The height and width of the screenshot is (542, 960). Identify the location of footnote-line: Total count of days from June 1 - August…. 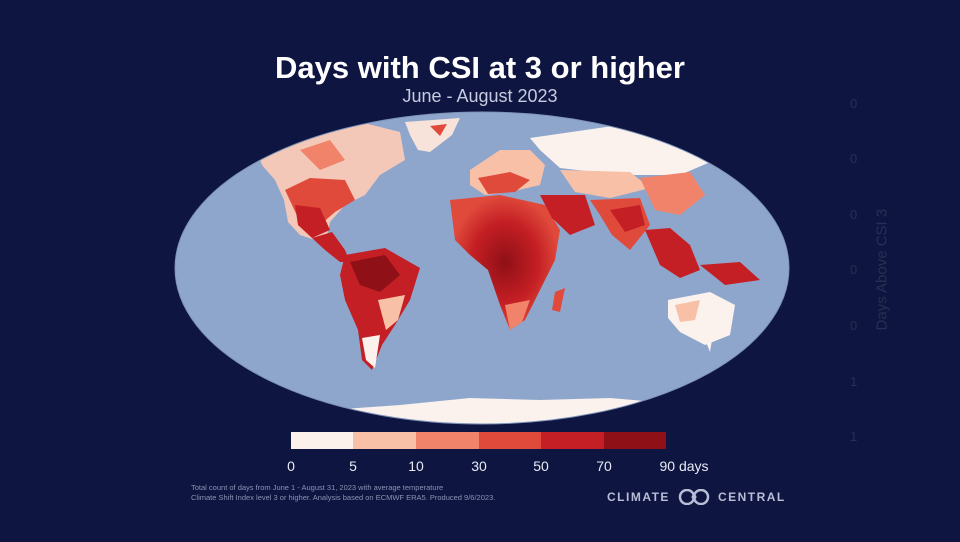
(317, 487).